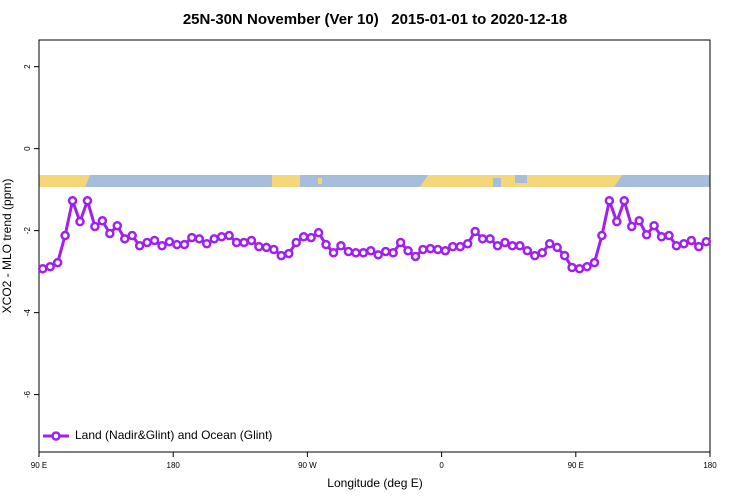 The image size is (750, 500). Describe the element at coordinates (27, 395) in the screenshot. I see `y-tick-label: -6` at that location.